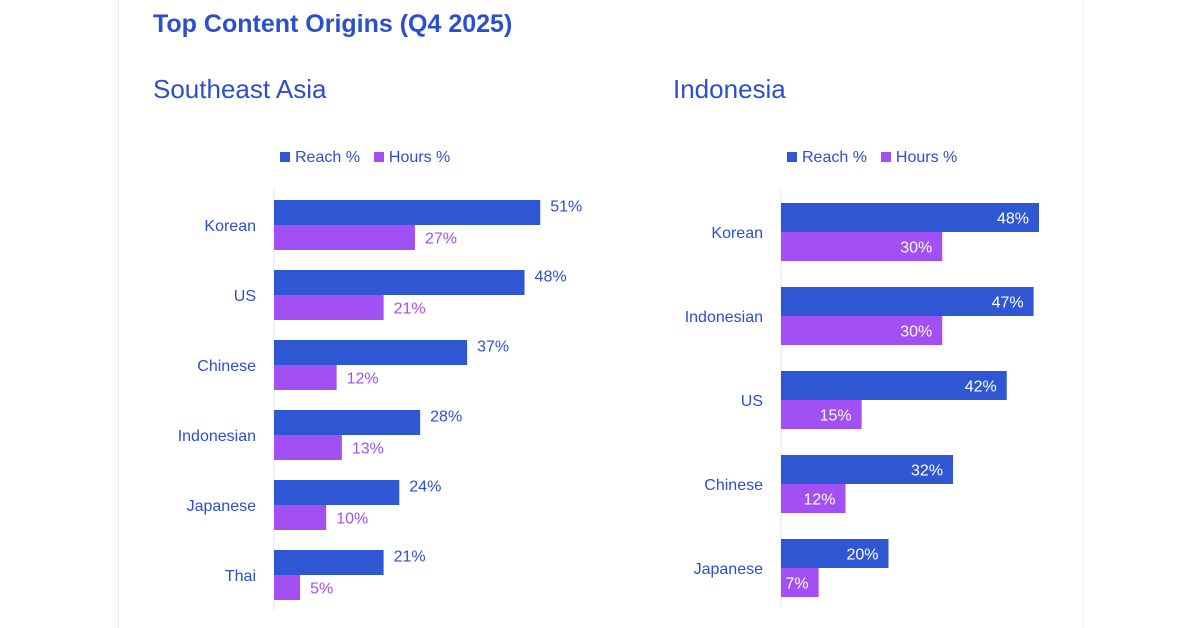 This screenshot has height=628, width=1200. Describe the element at coordinates (365, 158) in the screenshot. I see `legend-southeast-asia: Reach % Hours %` at that location.